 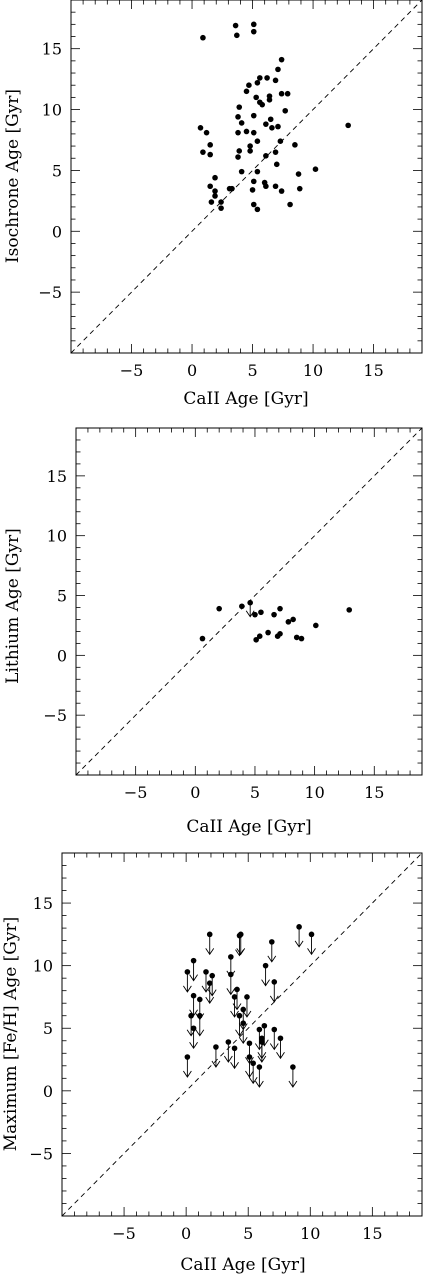 What do you see at coordinates (245, 399) in the screenshot?
I see `x-axis-label: CaII Age [Gyr]` at bounding box center [245, 399].